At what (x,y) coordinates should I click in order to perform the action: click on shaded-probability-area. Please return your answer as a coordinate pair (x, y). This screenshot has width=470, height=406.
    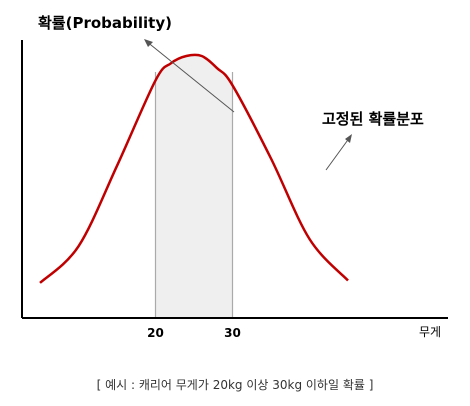
    Looking at the image, I should click on (194, 186).